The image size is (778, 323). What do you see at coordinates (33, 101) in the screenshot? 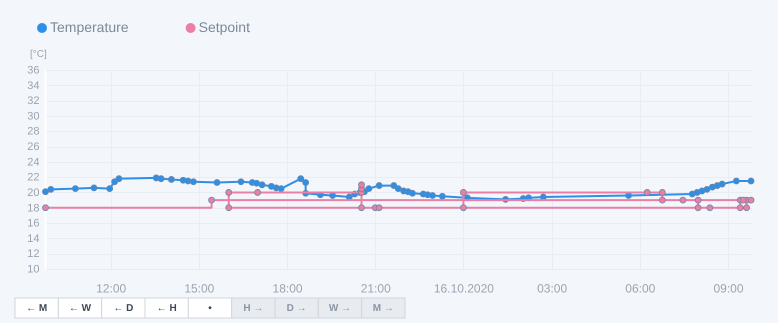
I see `y-tick-label: 32` at bounding box center [33, 101].